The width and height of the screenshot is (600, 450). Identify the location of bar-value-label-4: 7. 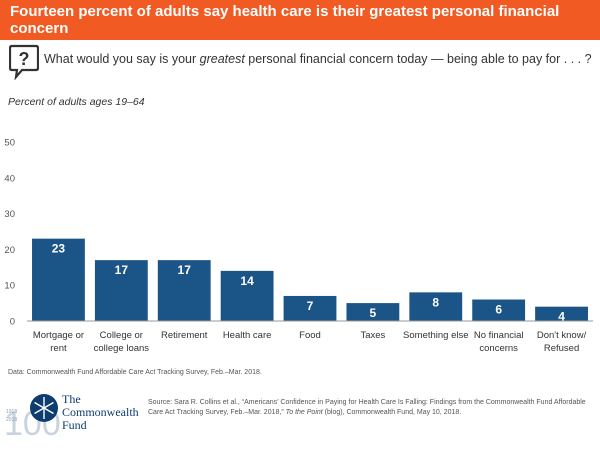
(310, 306).